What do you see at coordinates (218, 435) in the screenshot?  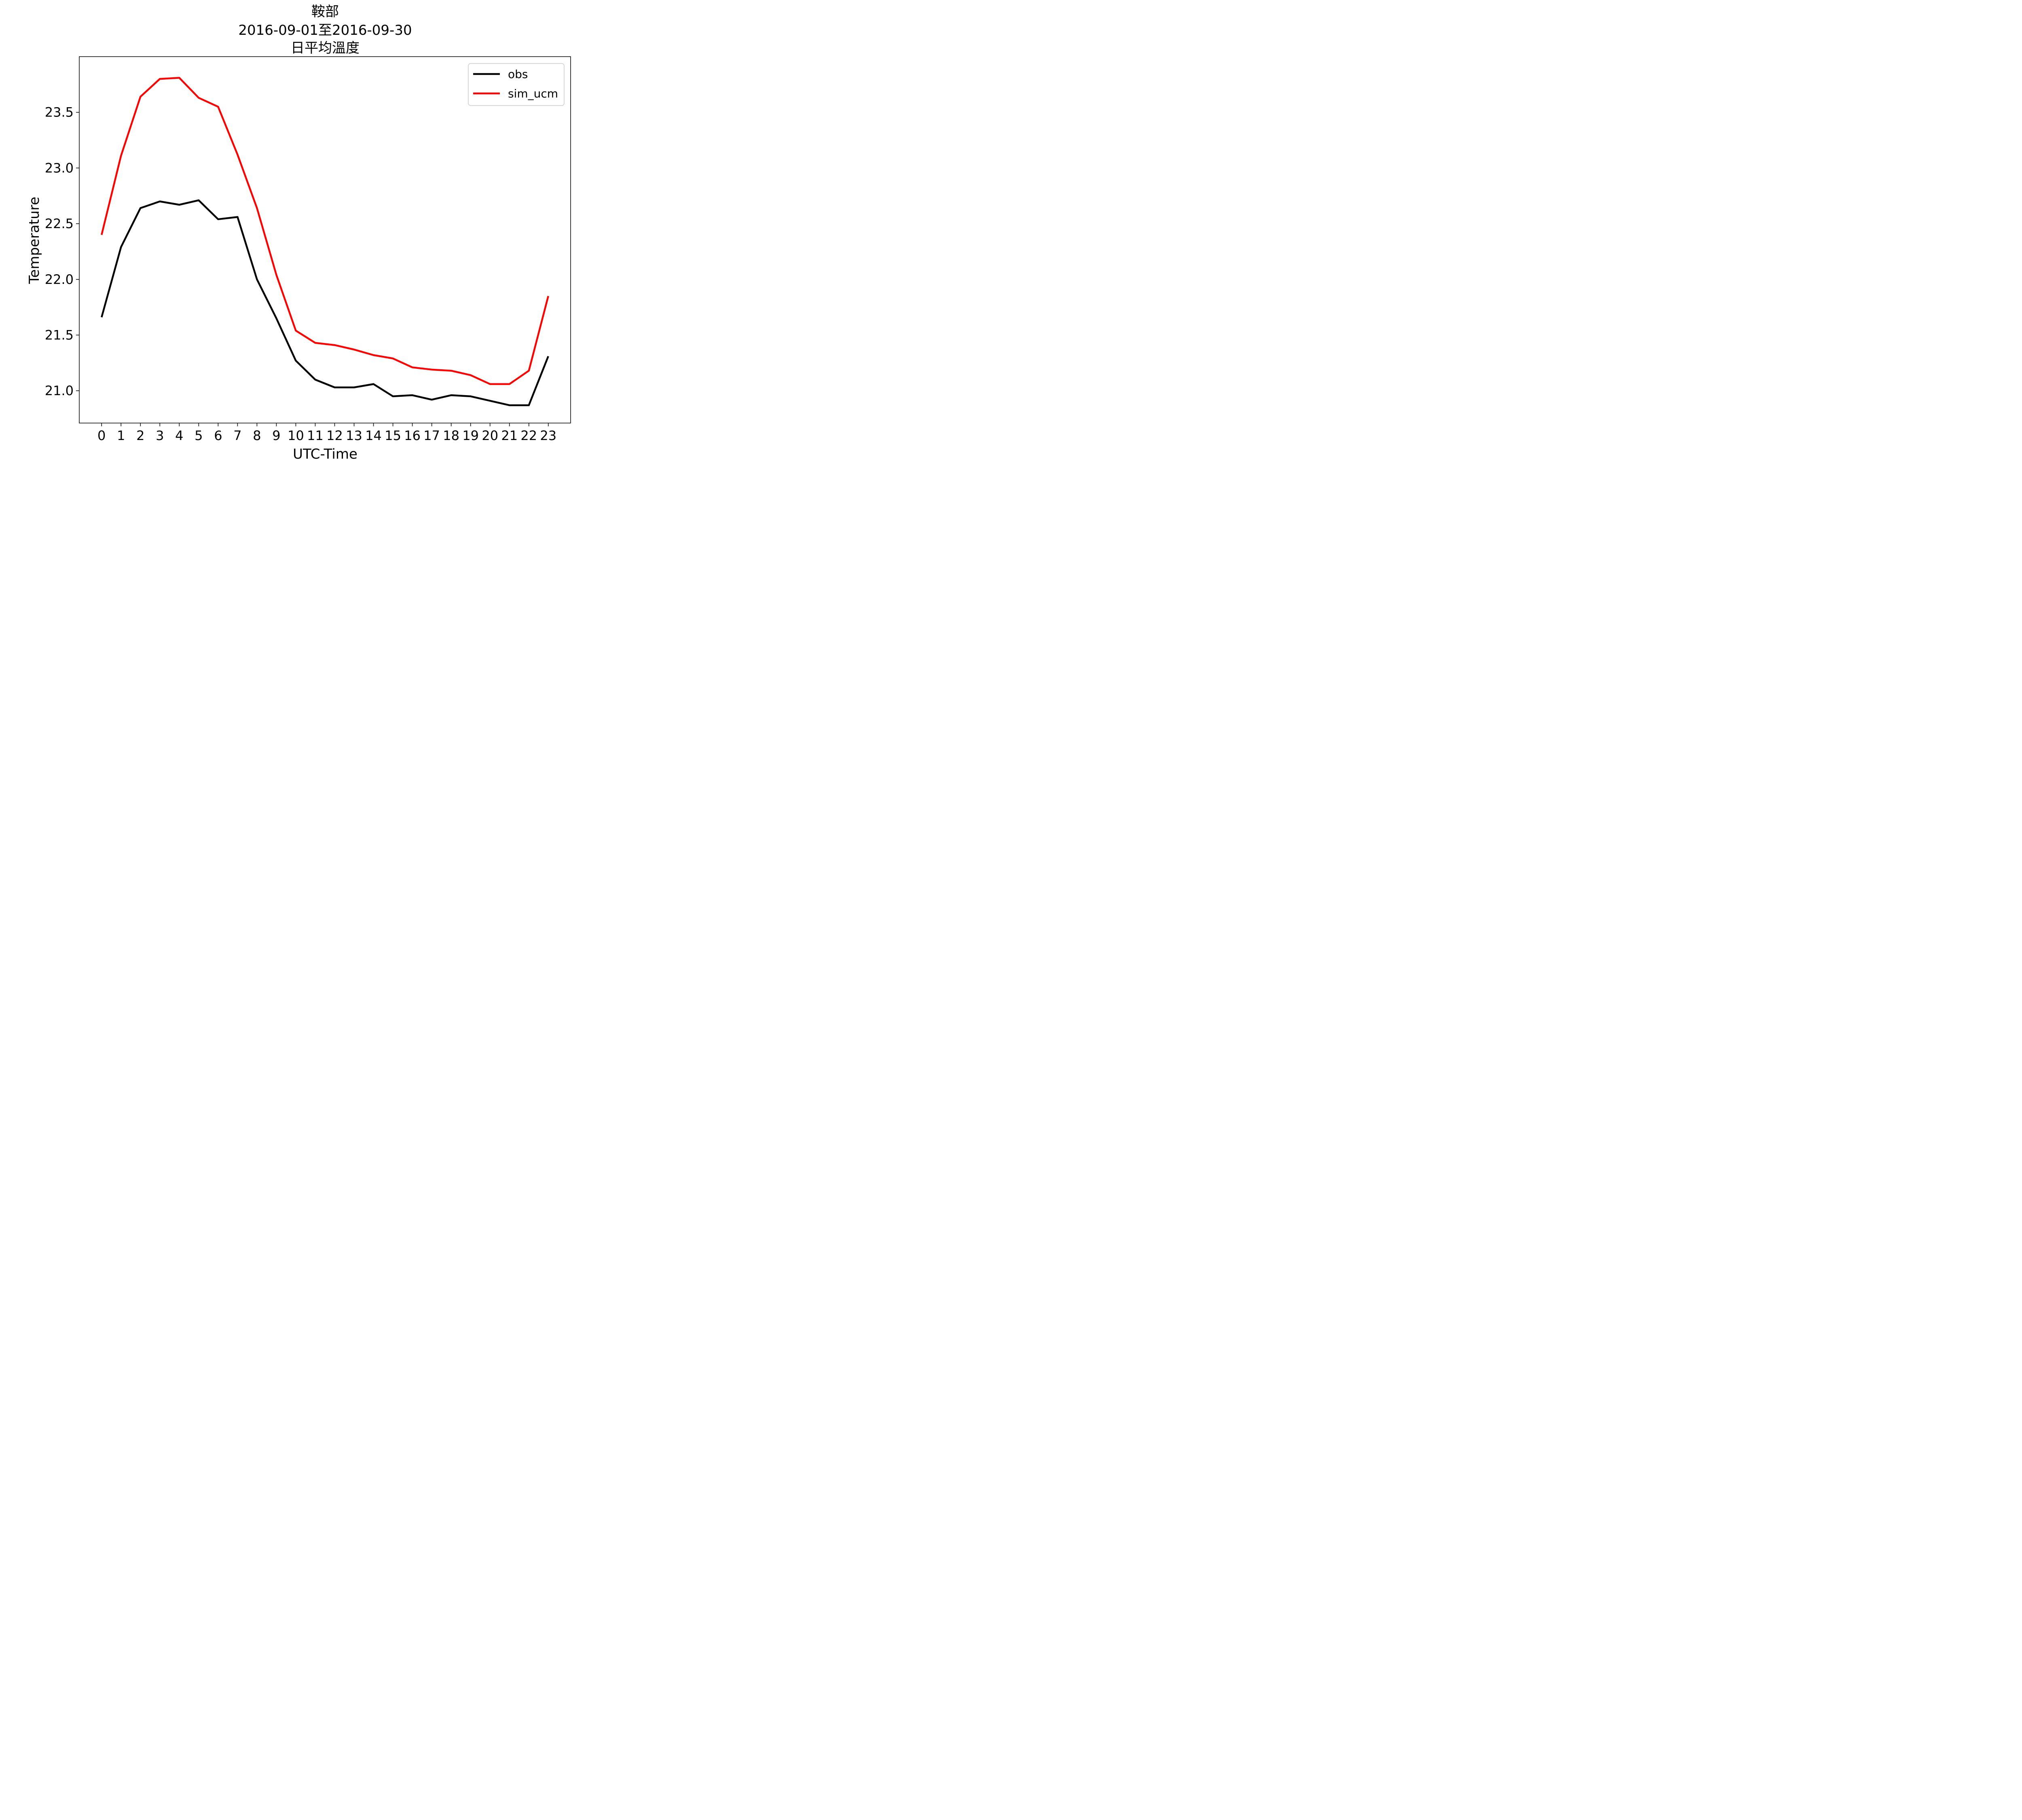 I see `x-tick-label: 6` at bounding box center [218, 435].